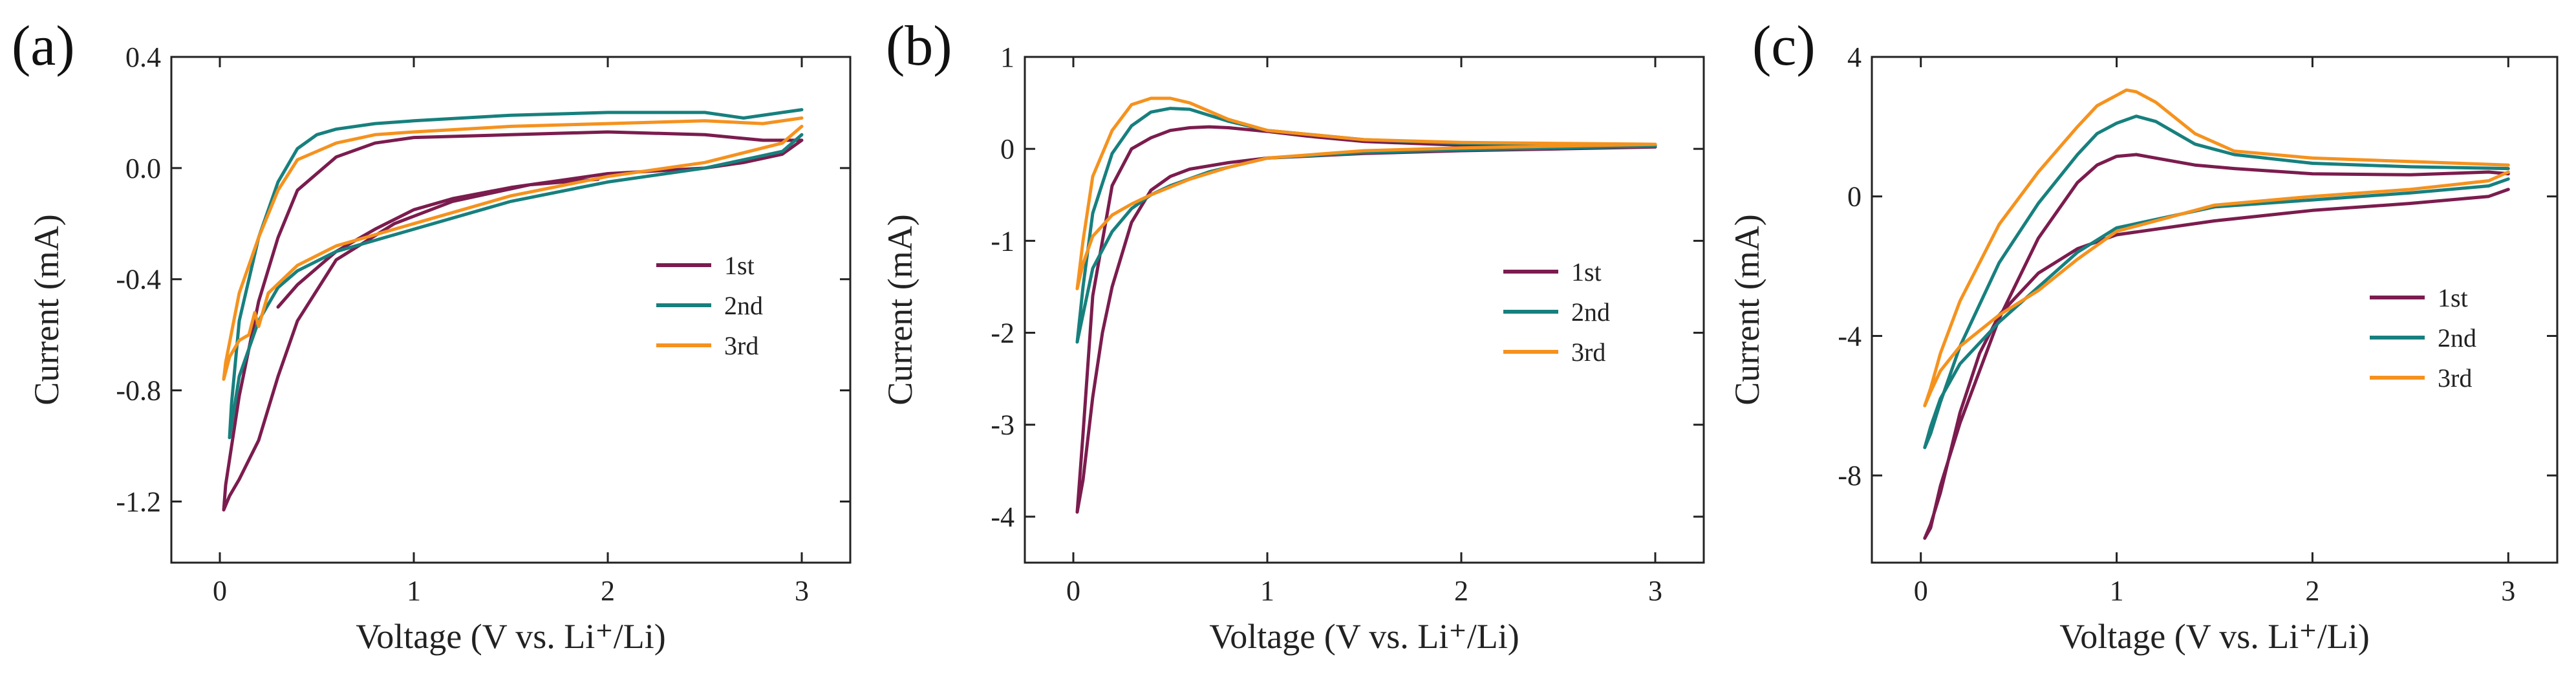 The image size is (2576, 681). I want to click on y-tick-label: 4, so click(1854, 57).